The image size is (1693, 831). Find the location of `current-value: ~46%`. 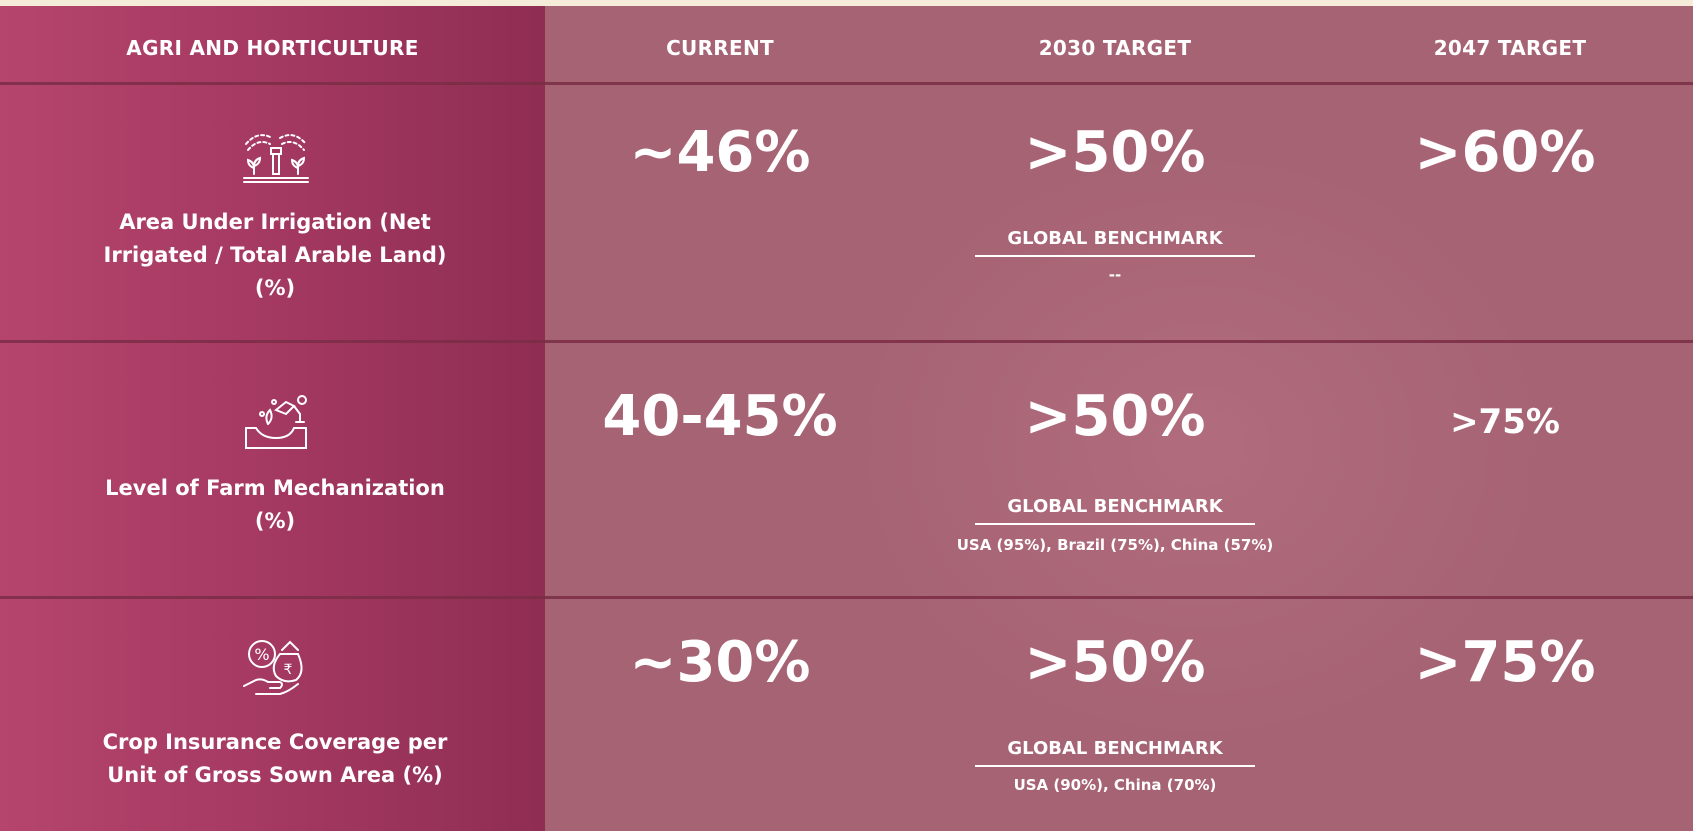

current-value: ~46% is located at coordinates (720, 152).